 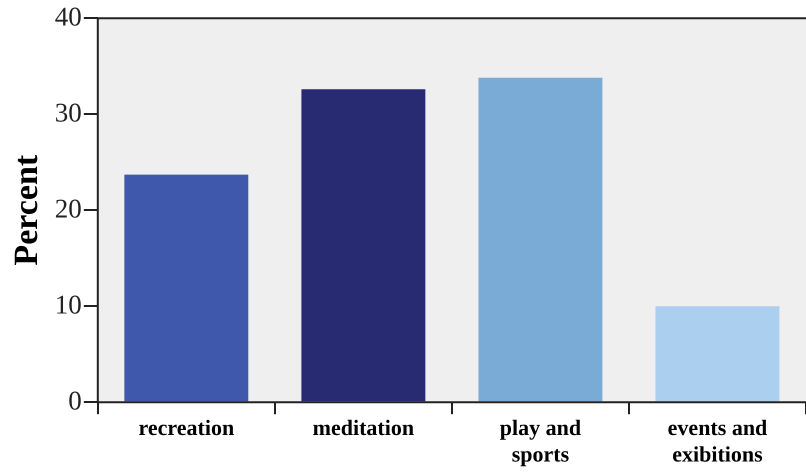 I want to click on y-tick-label: 20, so click(x=68, y=208).